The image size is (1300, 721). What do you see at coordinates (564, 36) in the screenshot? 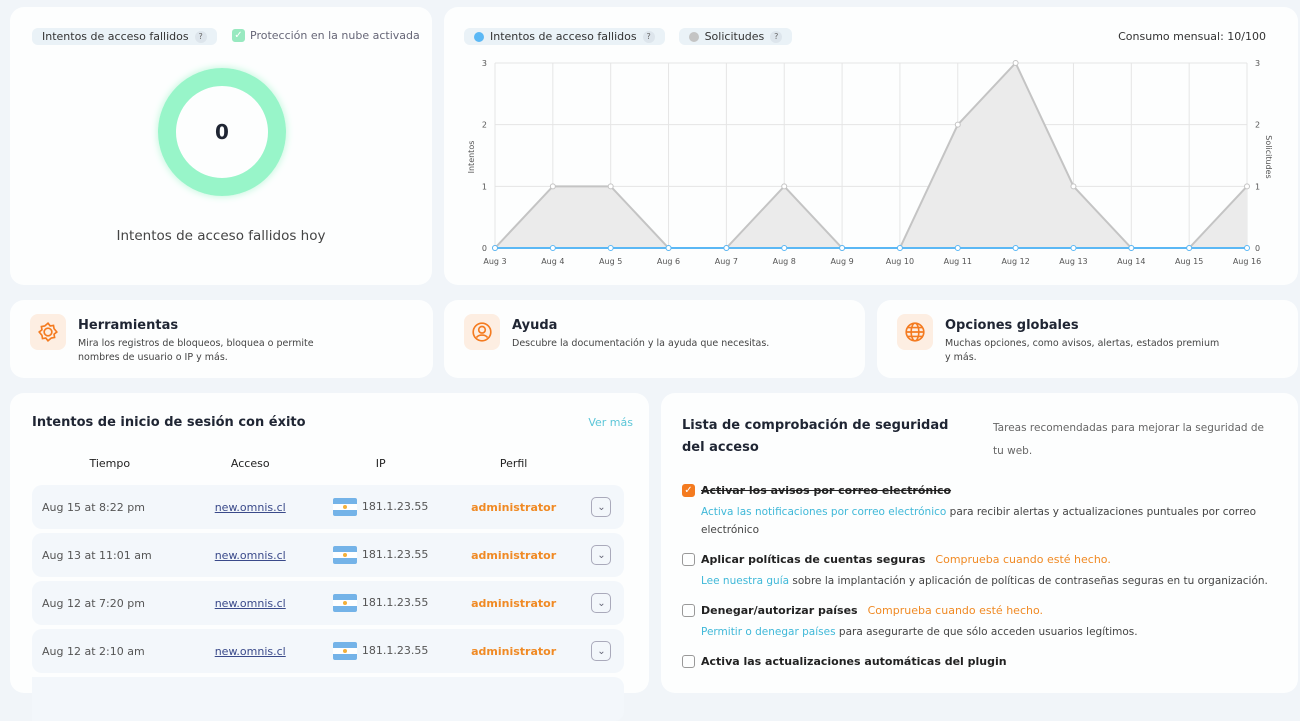
I see `legend-intentos: Intentos de acceso fallidos?` at bounding box center [564, 36].